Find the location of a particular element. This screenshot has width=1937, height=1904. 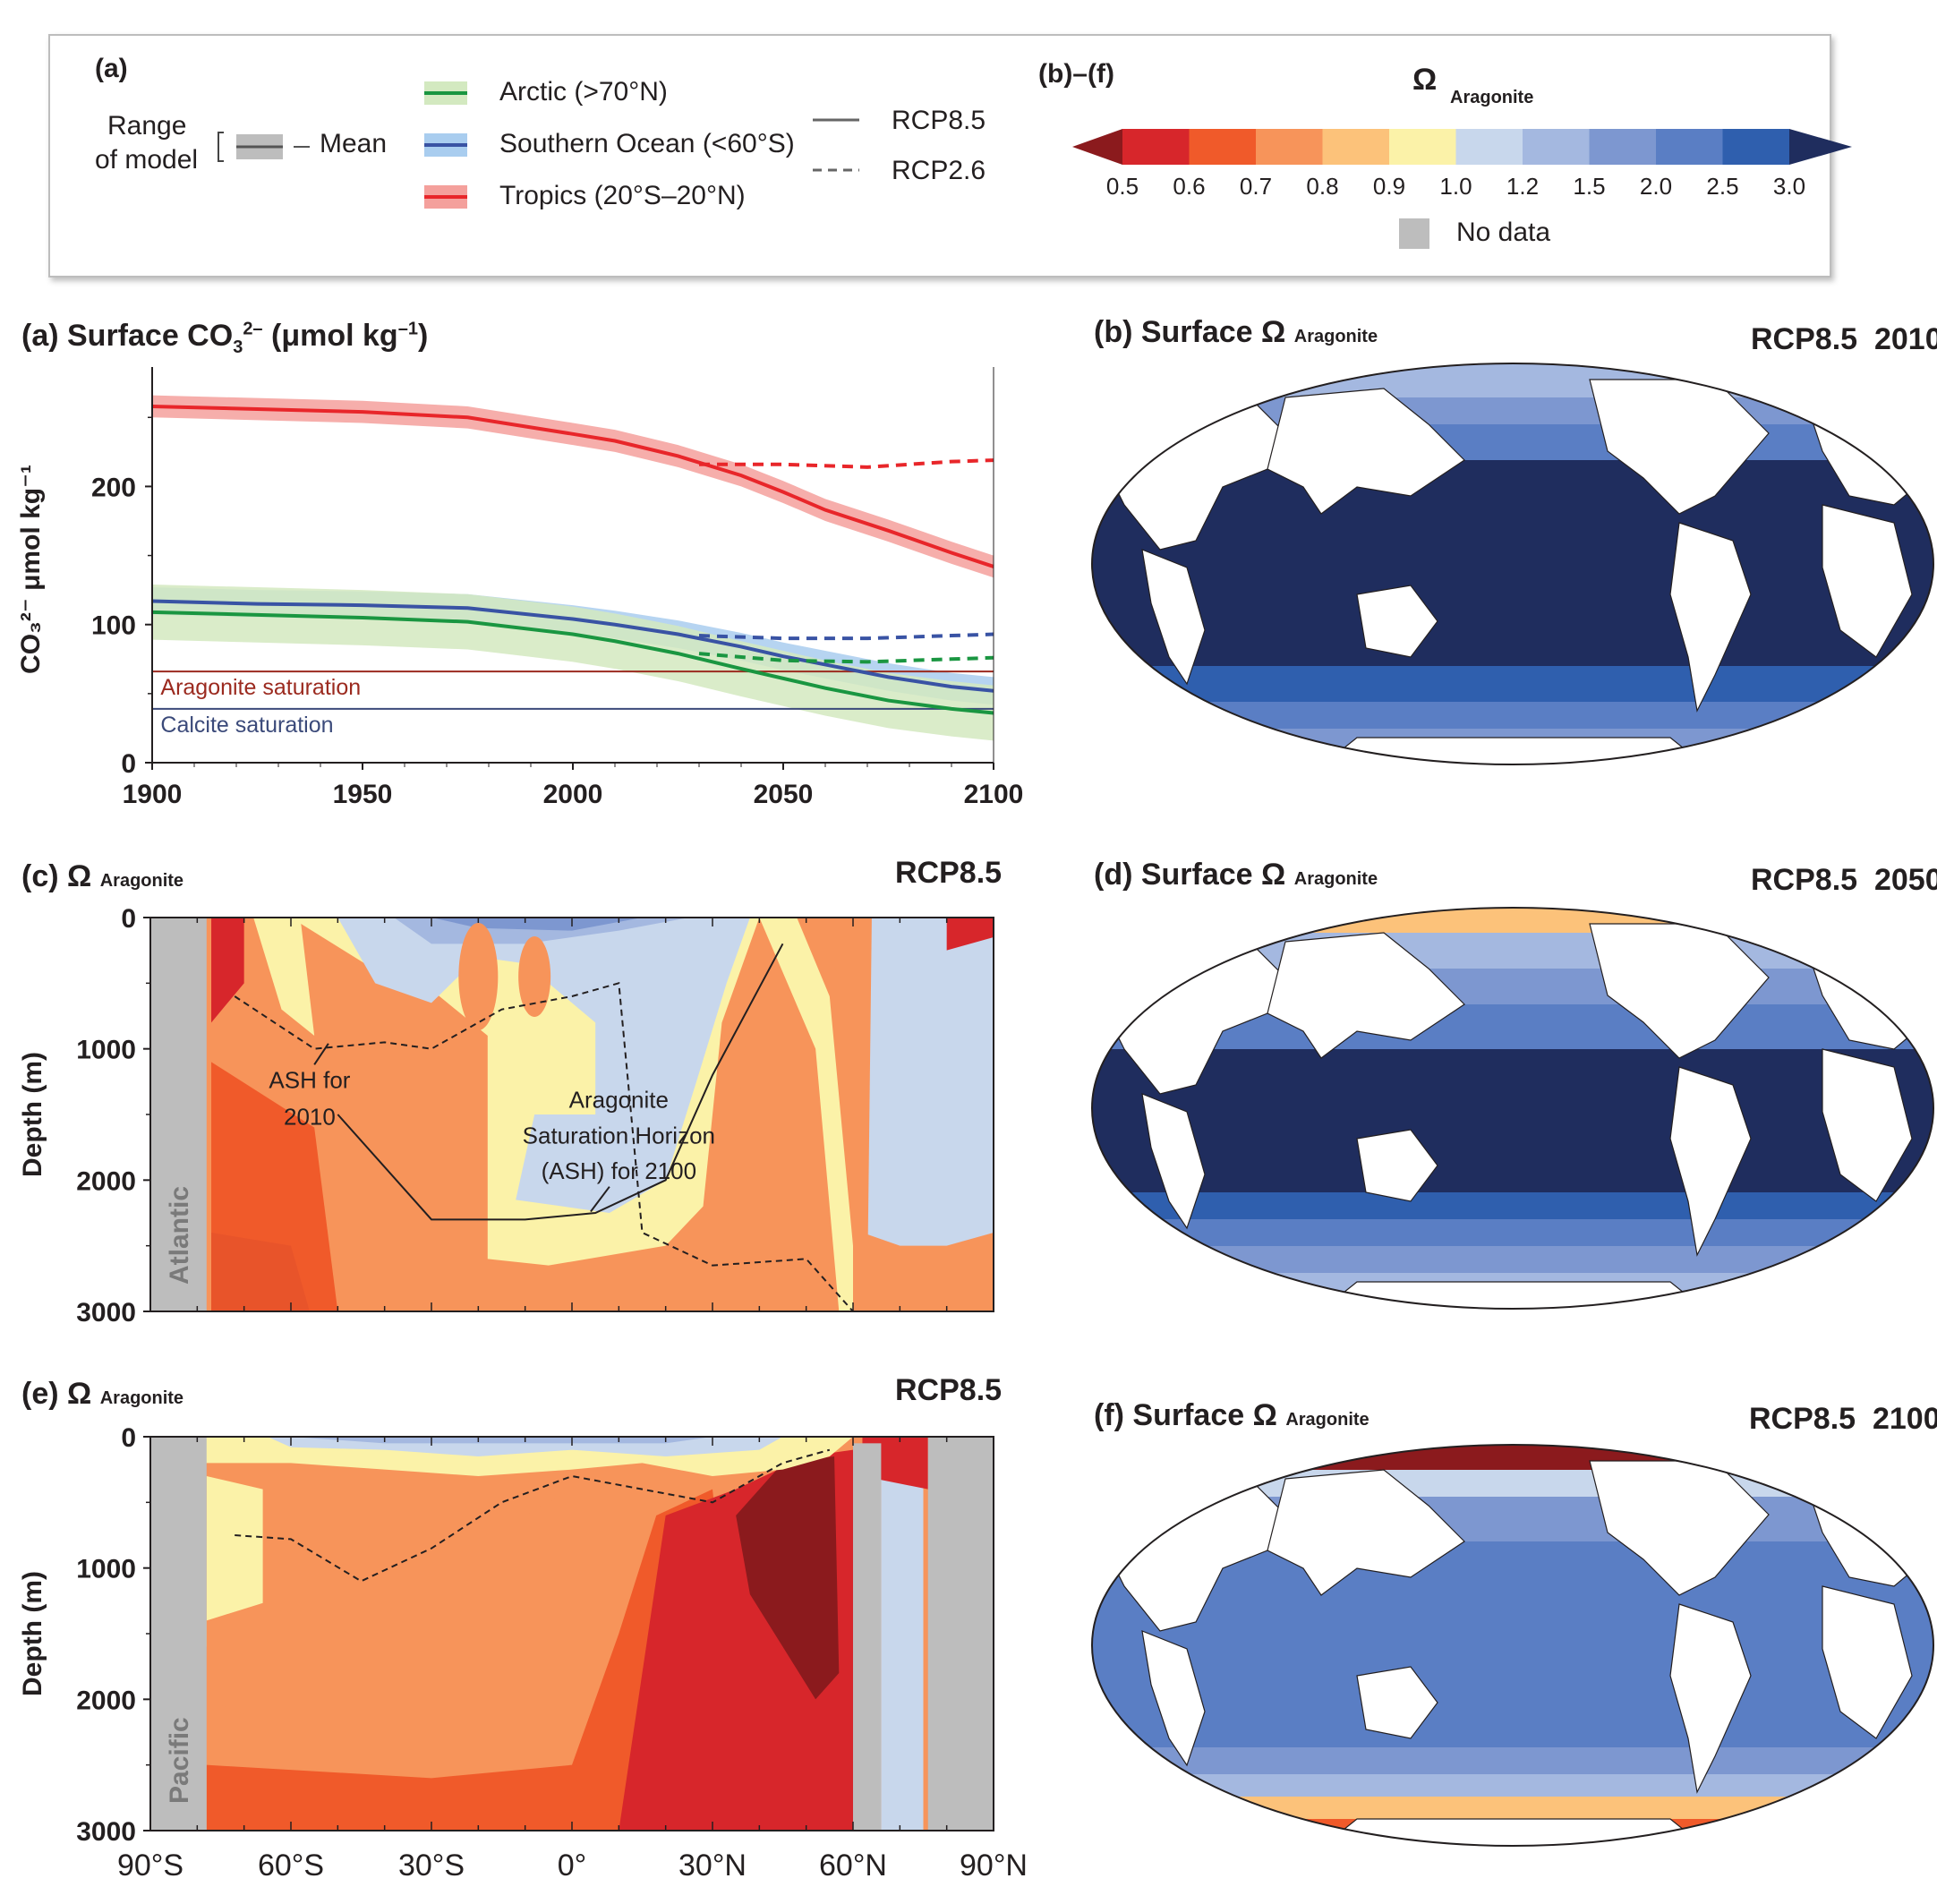

x-tick-label: 90°S is located at coordinates (150, 1866).